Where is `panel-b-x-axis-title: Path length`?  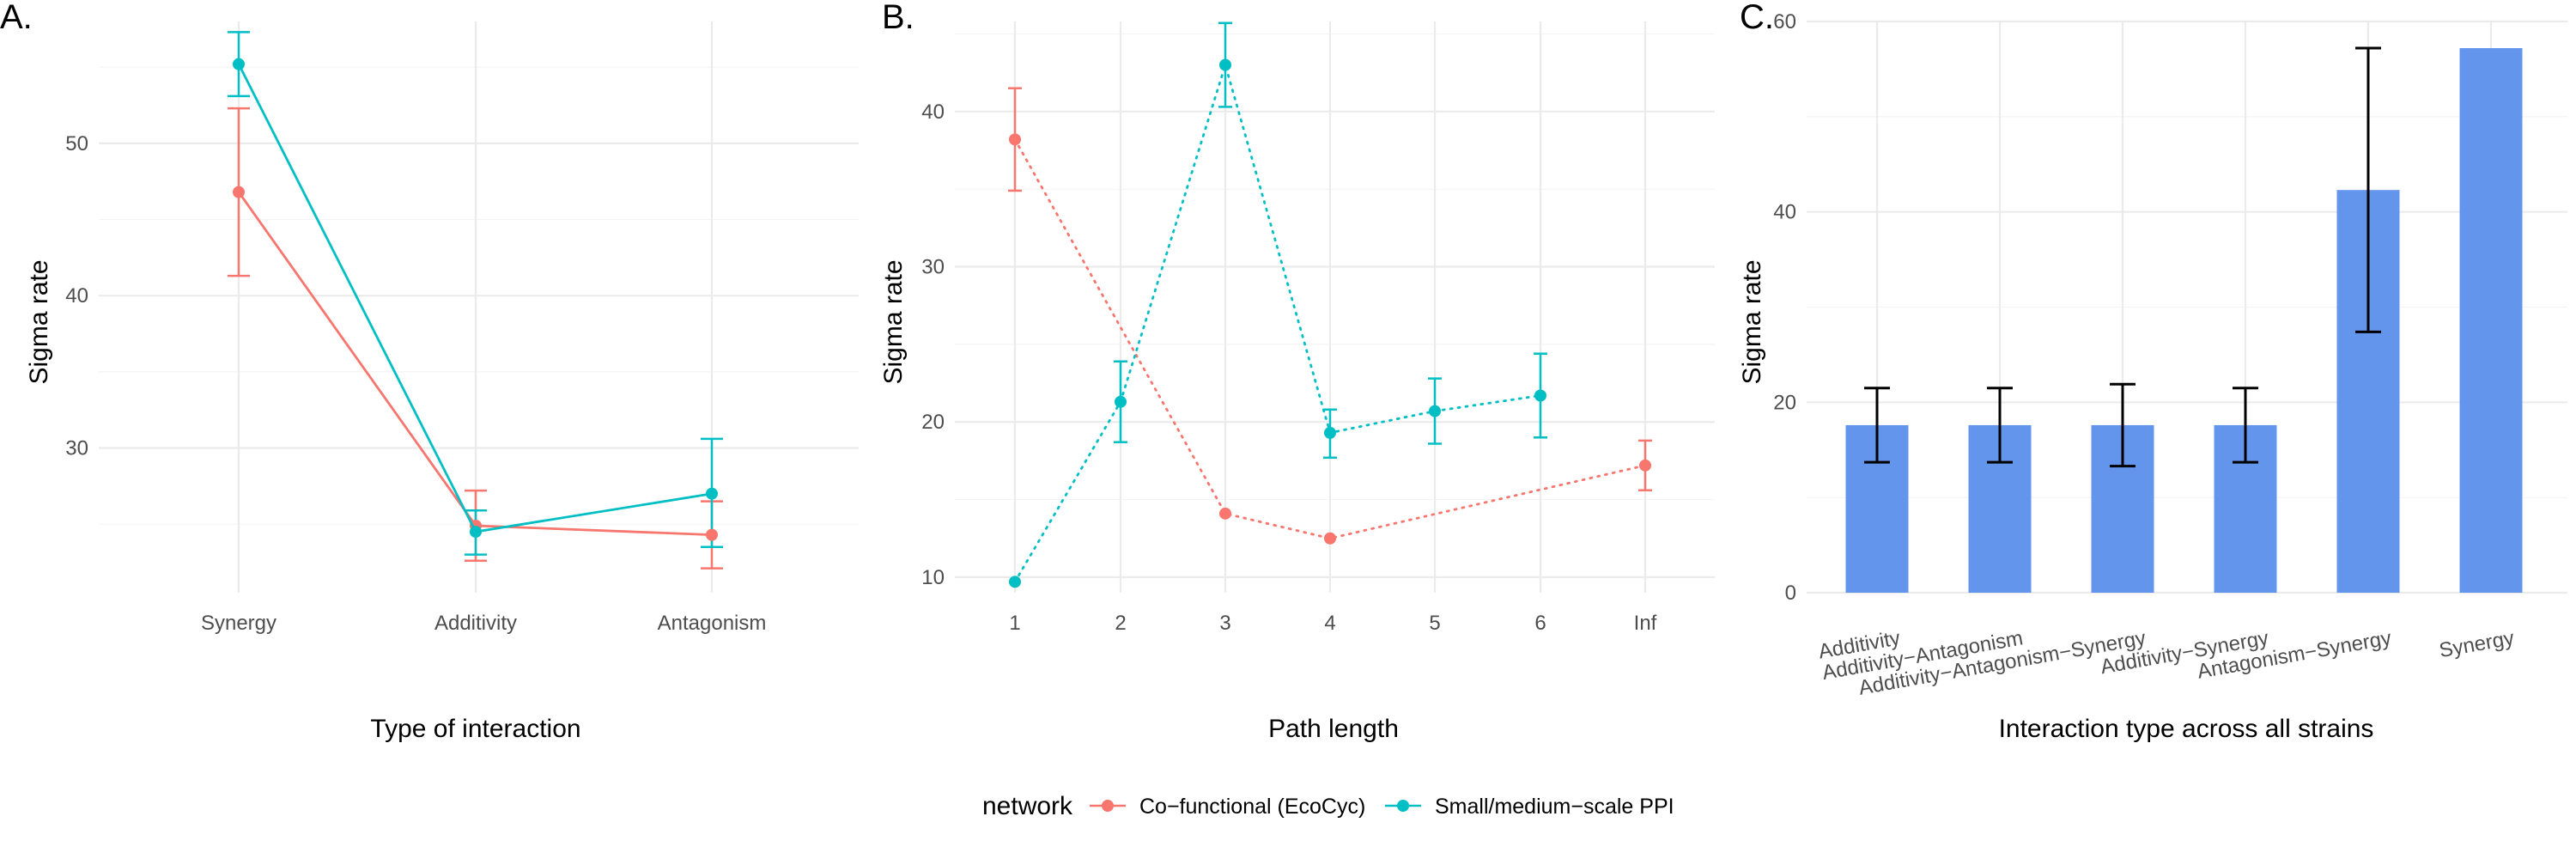 panel-b-x-axis-title: Path length is located at coordinates (1334, 729).